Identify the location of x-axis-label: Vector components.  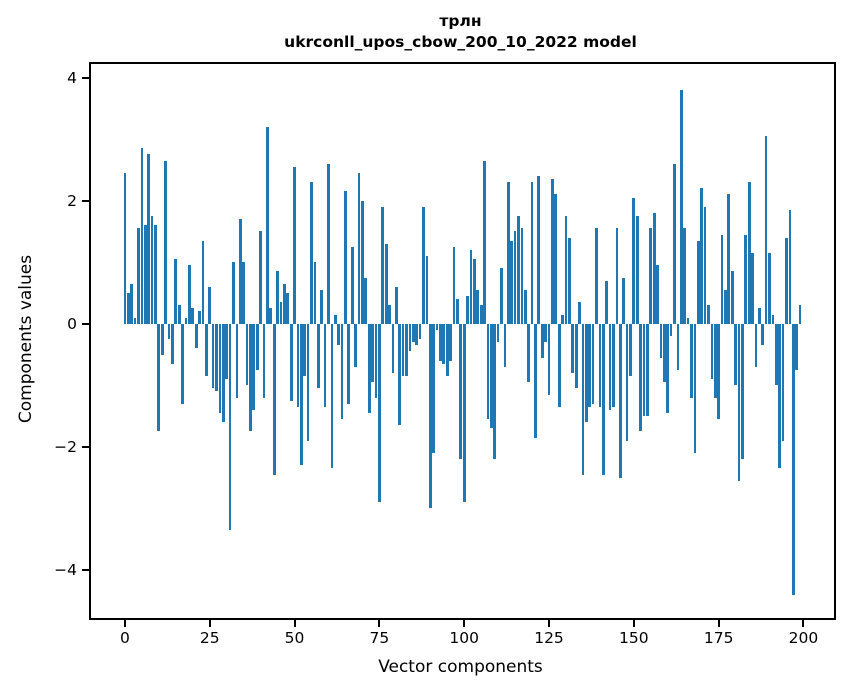
(460, 667).